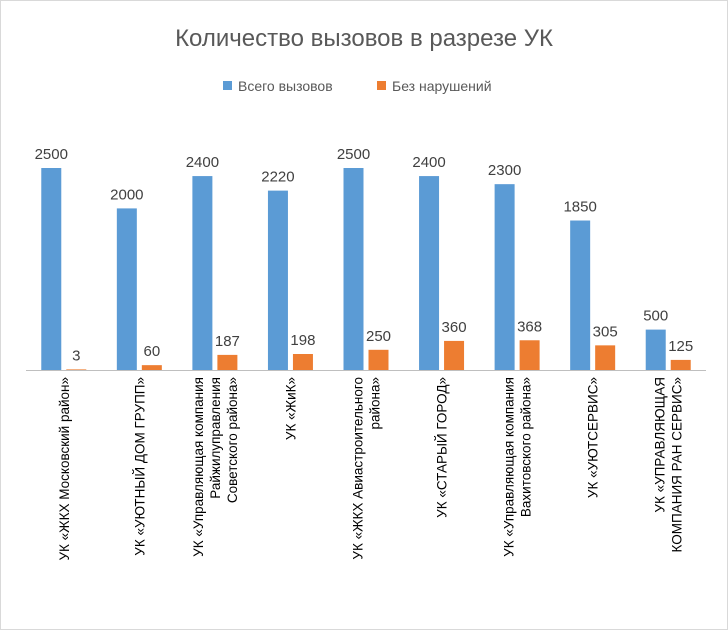 The height and width of the screenshot is (630, 728). Describe the element at coordinates (504, 170) in the screenshot. I see `data-label-s1-c7: 2300` at that location.